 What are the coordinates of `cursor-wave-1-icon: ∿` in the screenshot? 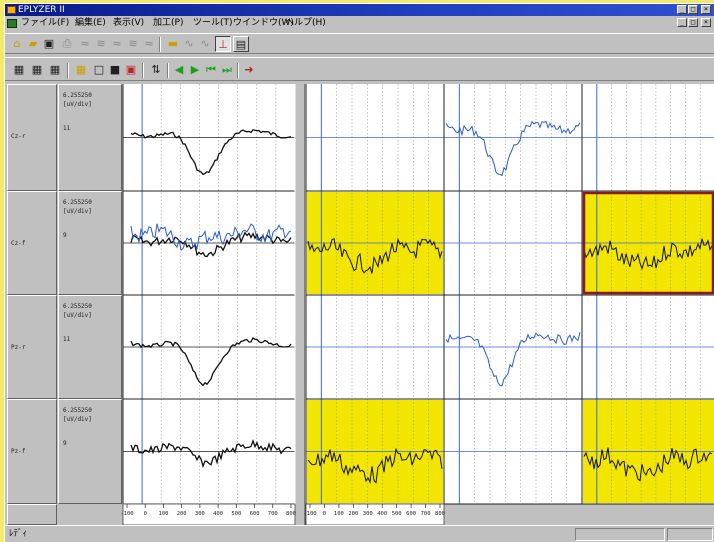 It's located at (189, 43).